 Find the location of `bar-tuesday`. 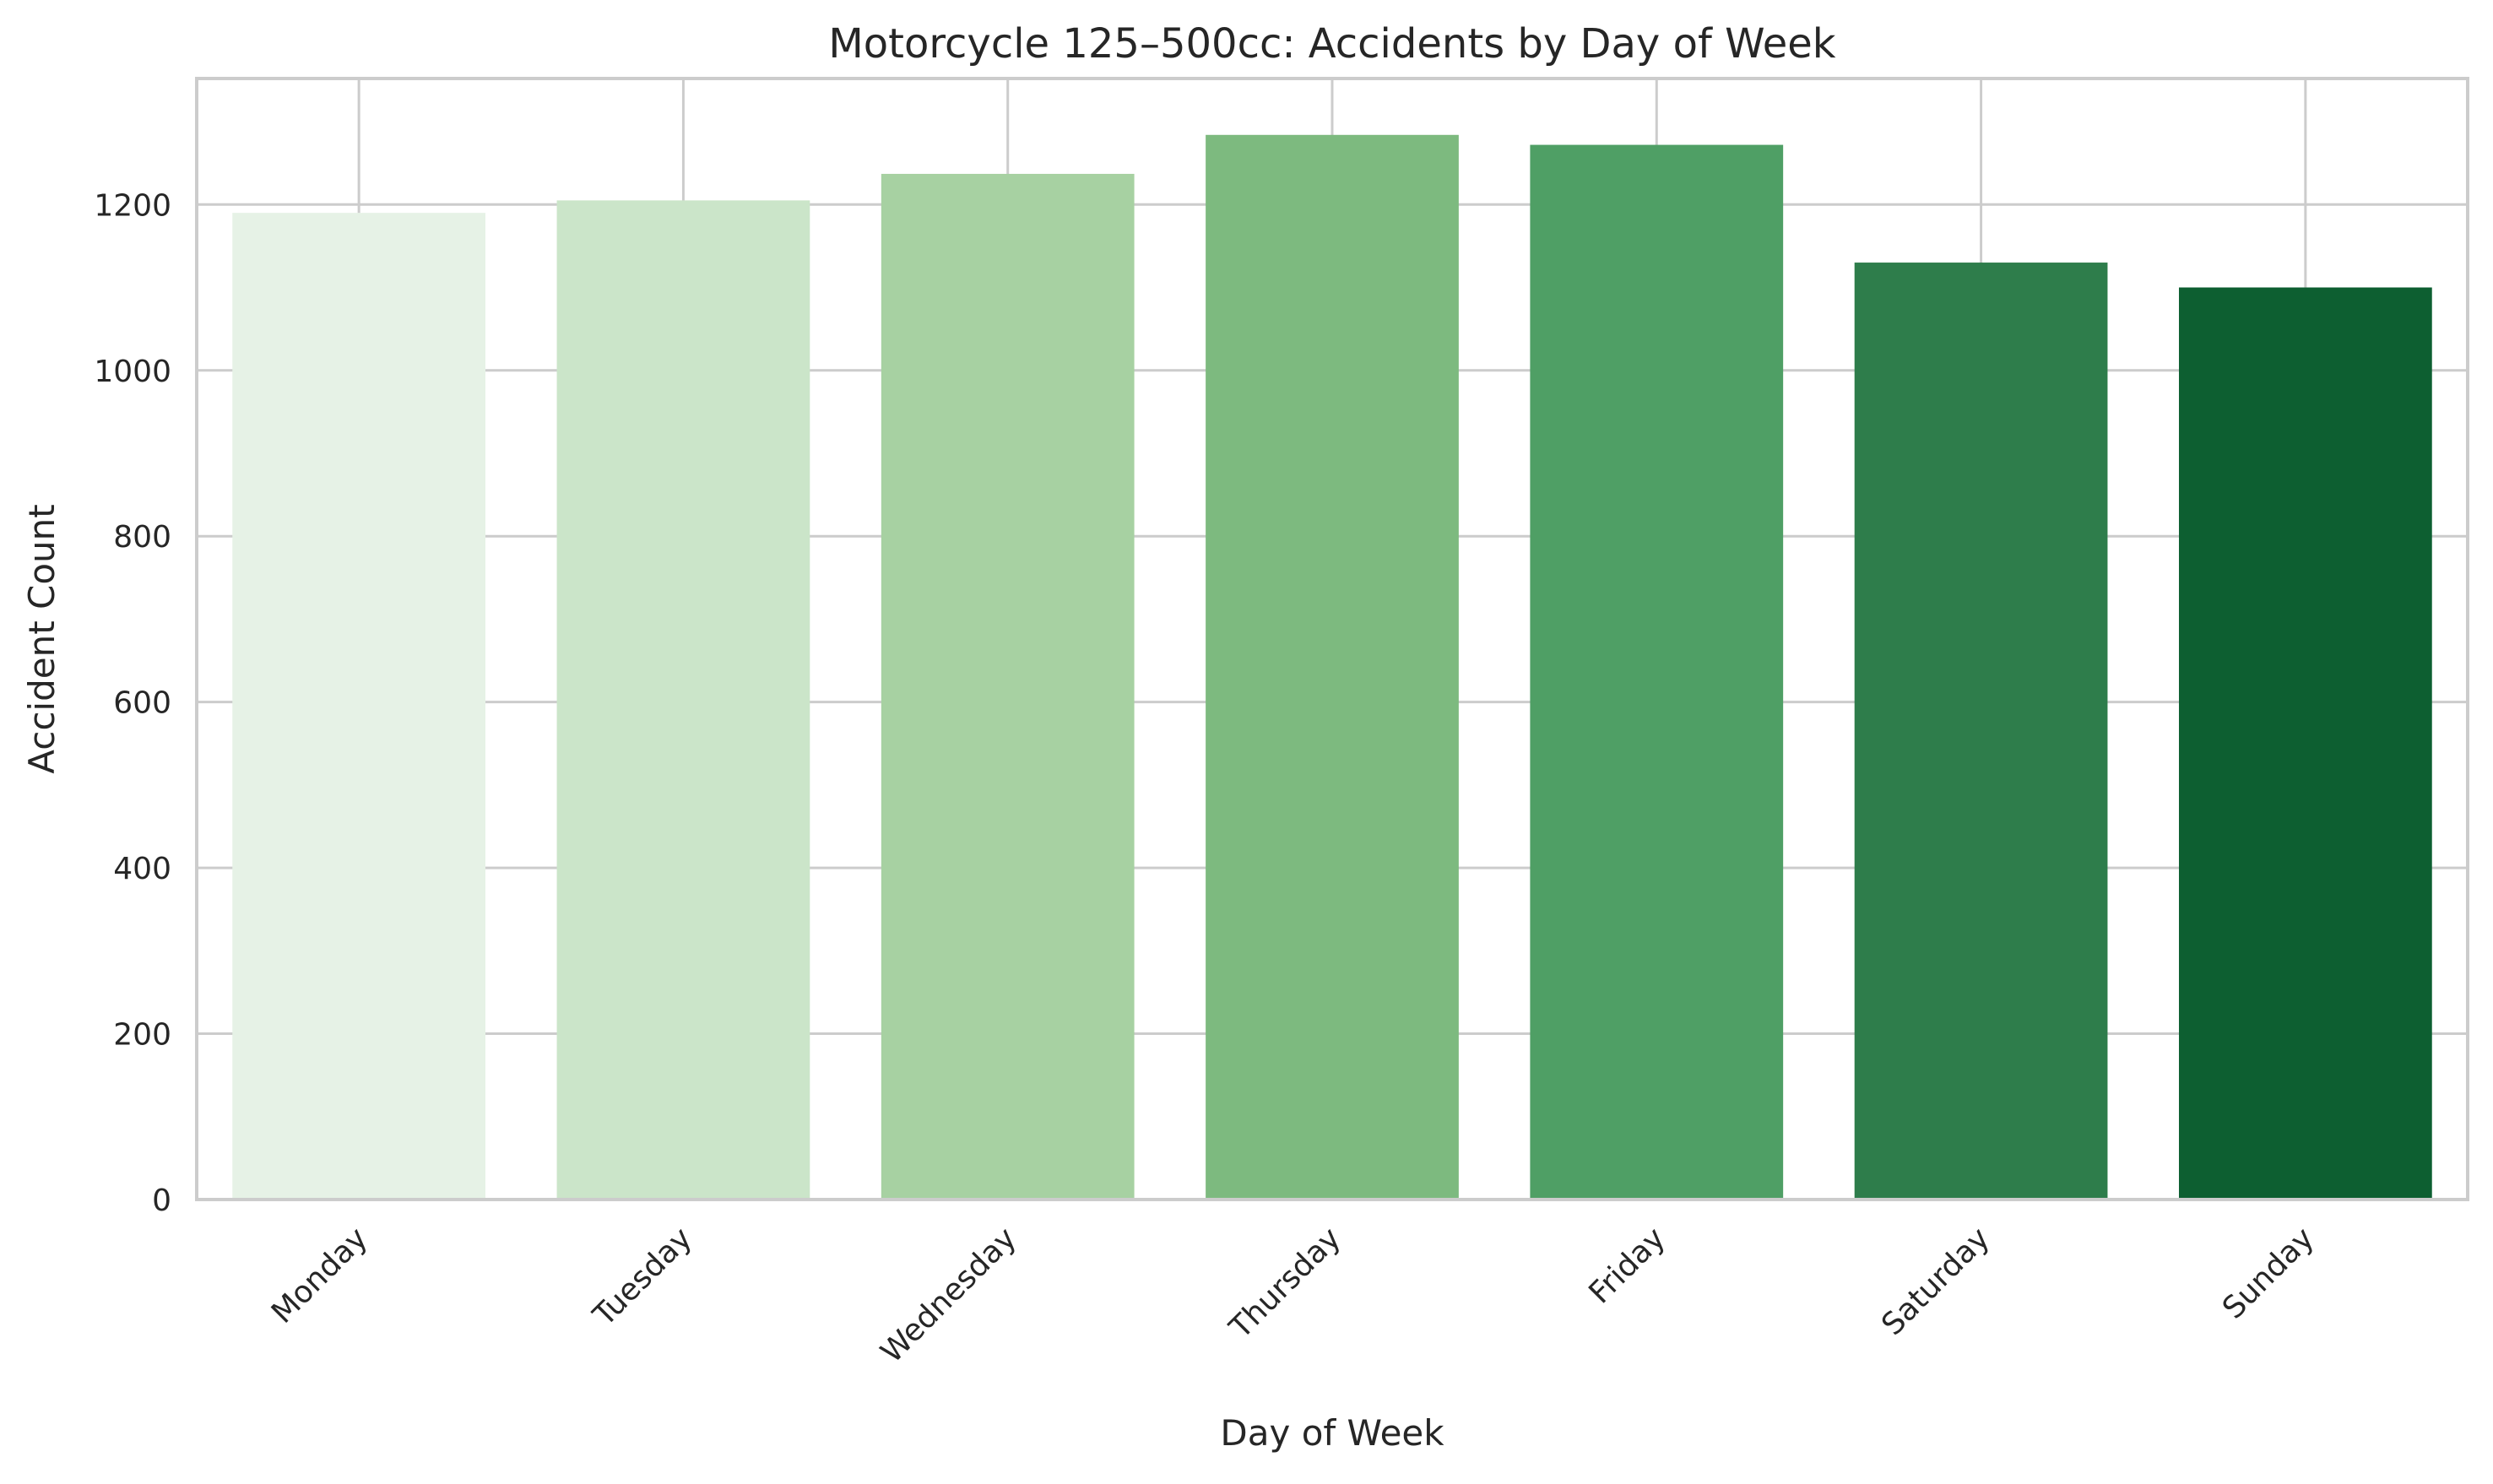

bar-tuesday is located at coordinates (683, 700).